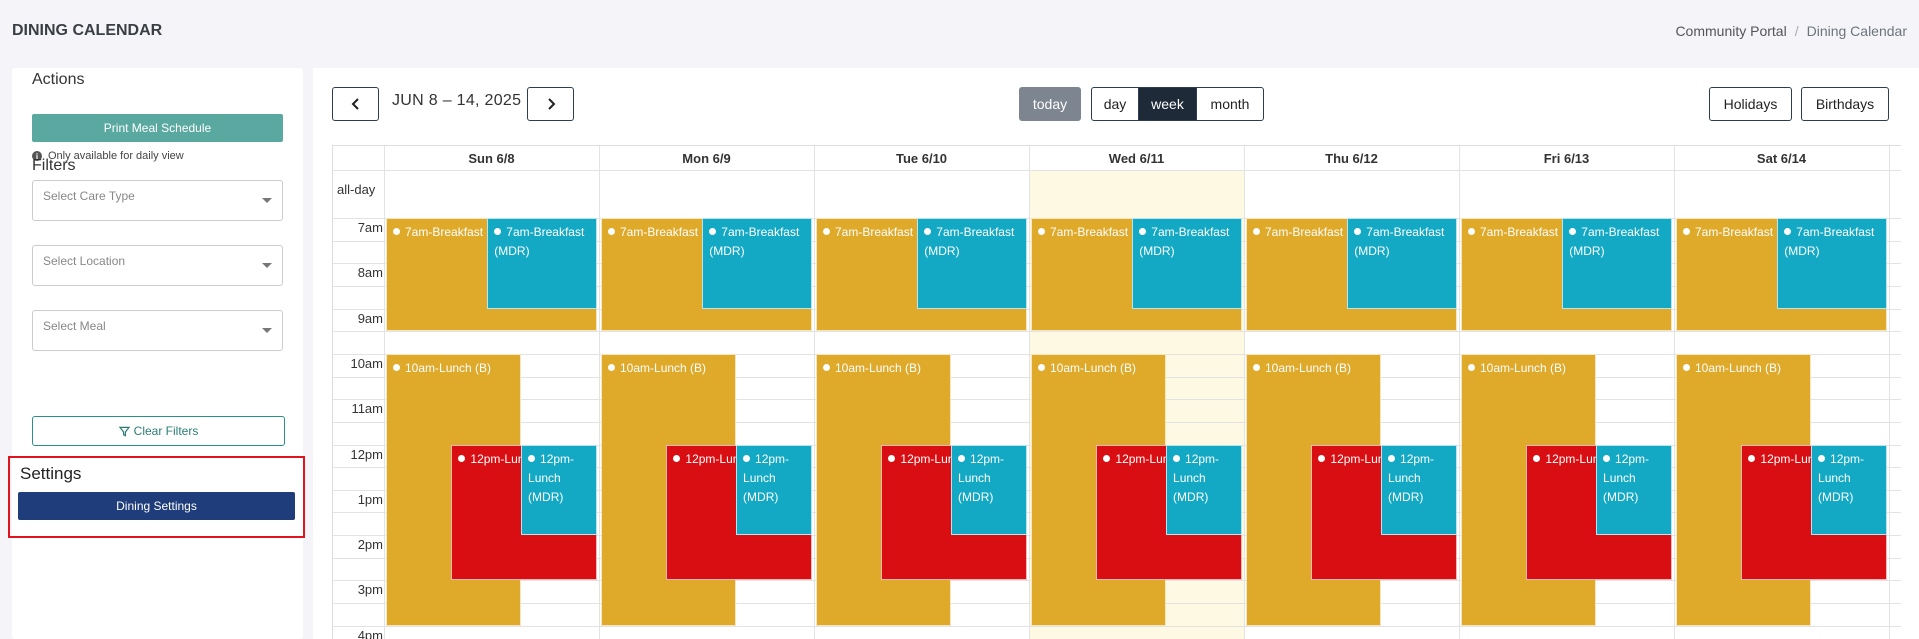 Image resolution: width=1919 pixels, height=639 pixels. Describe the element at coordinates (1230, 104) in the screenshot. I see `view-month-button: month` at that location.